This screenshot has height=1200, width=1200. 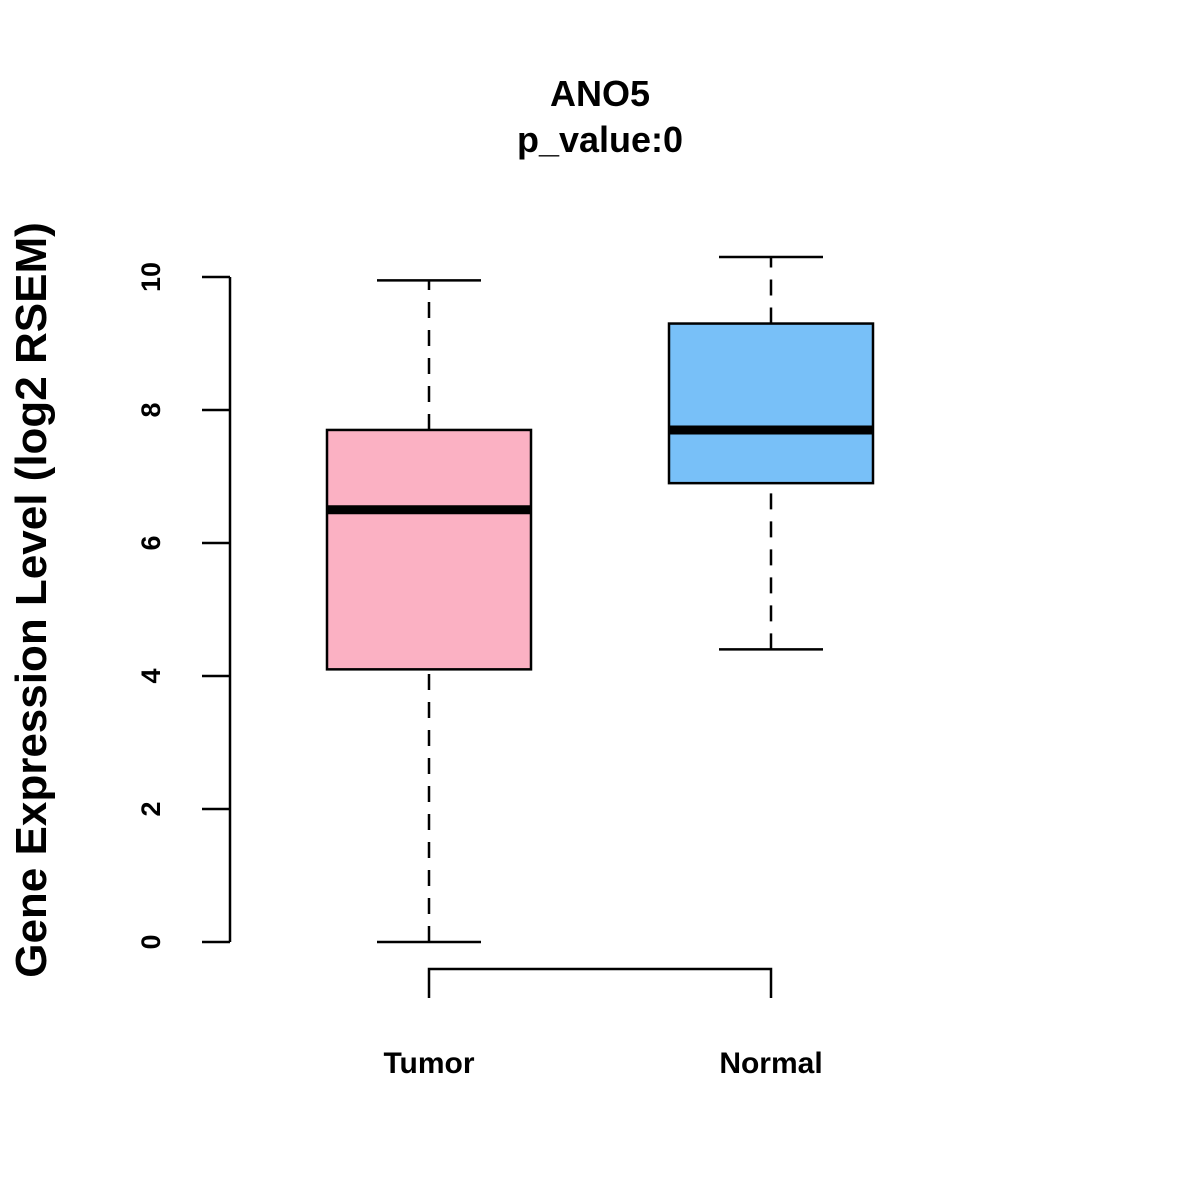 What do you see at coordinates (184, 606) in the screenshot?
I see `y-axis: 0 2 4 6 8 10` at bounding box center [184, 606].